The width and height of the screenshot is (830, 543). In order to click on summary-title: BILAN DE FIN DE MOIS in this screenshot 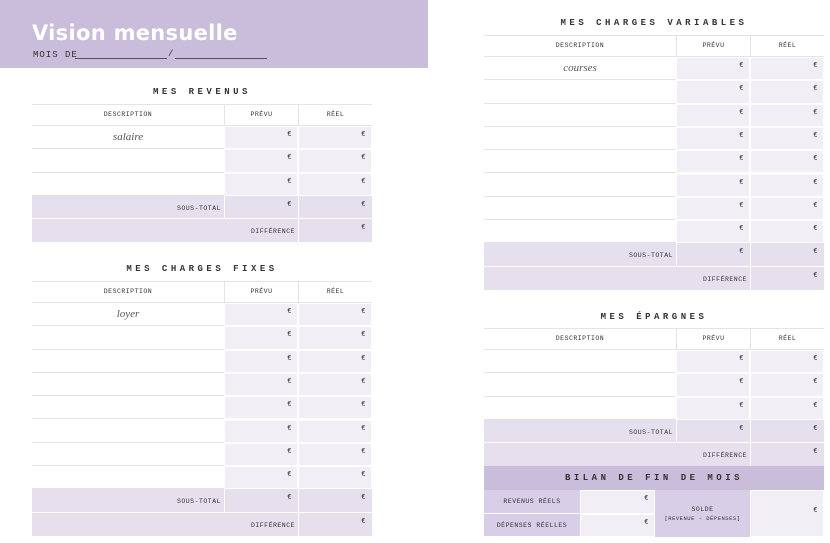, I will do `click(654, 478)`.